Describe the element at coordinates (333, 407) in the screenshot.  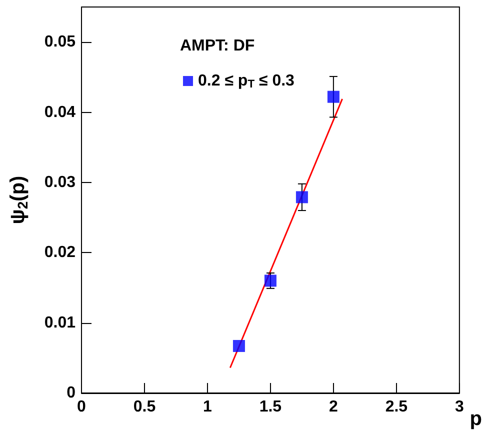
I see `x-tick-label: 2` at that location.